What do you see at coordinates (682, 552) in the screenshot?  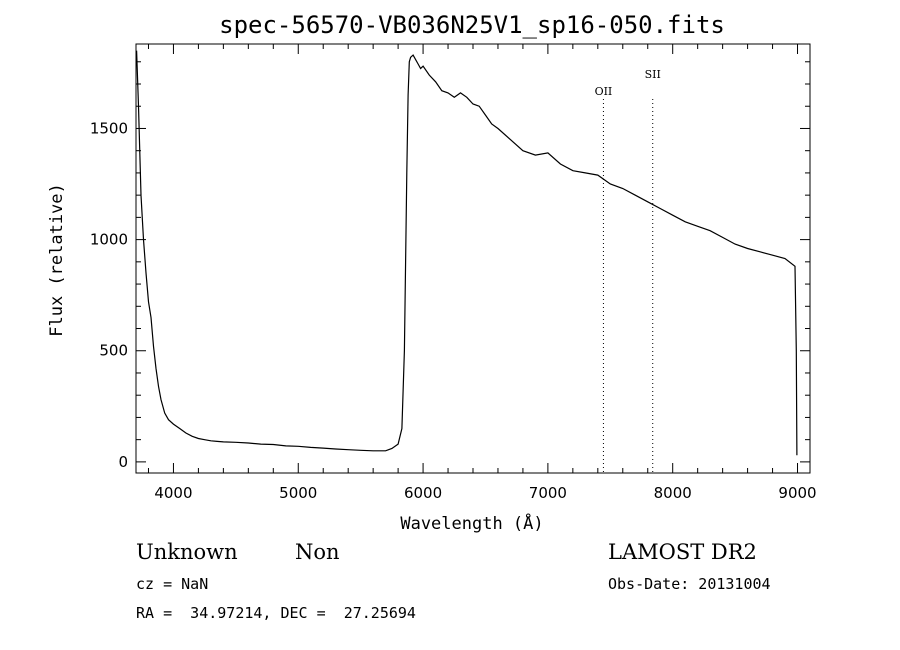 I see `survey-name: LAMOST DR2` at bounding box center [682, 552].